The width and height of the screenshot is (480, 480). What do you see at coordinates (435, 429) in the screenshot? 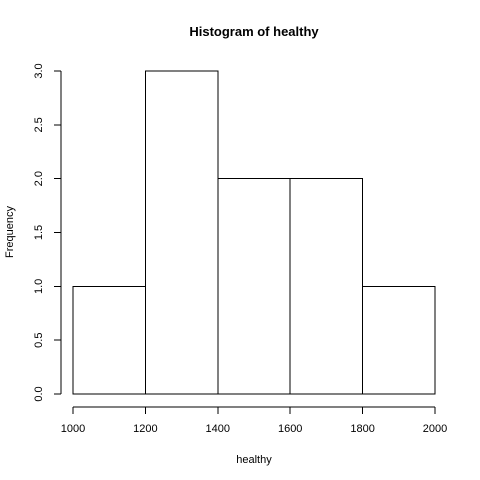
I see `x-tick-label-5: 2000` at bounding box center [435, 429].